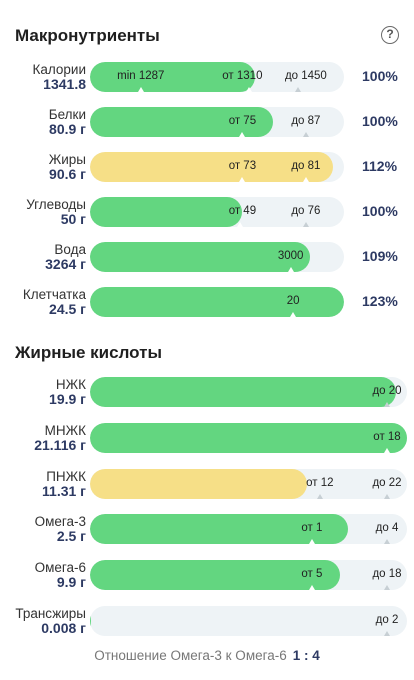  I want to click on percent-value: 109%, so click(380, 256).